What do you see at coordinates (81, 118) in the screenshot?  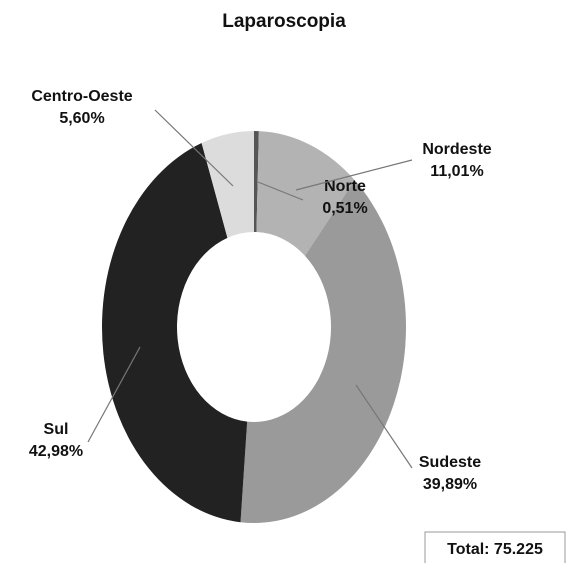 I see `slice-value: 5,60%` at bounding box center [81, 118].